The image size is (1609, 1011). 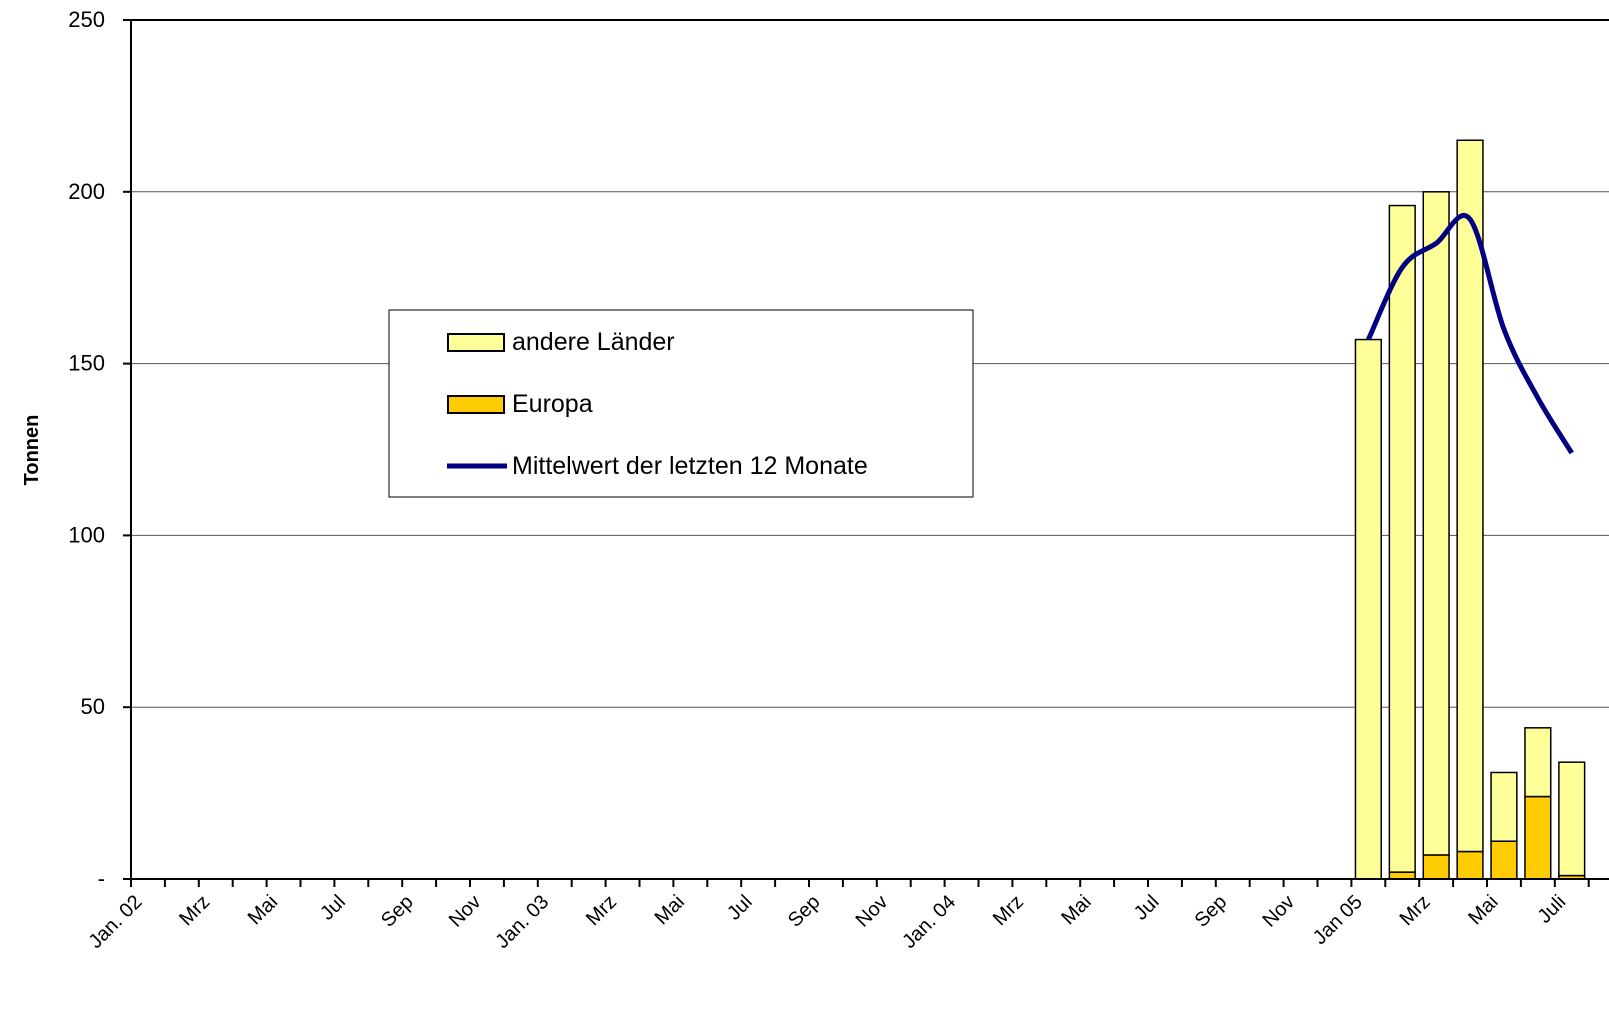 What do you see at coordinates (93, 706) in the screenshot?
I see `y-tick-label: 50` at bounding box center [93, 706].